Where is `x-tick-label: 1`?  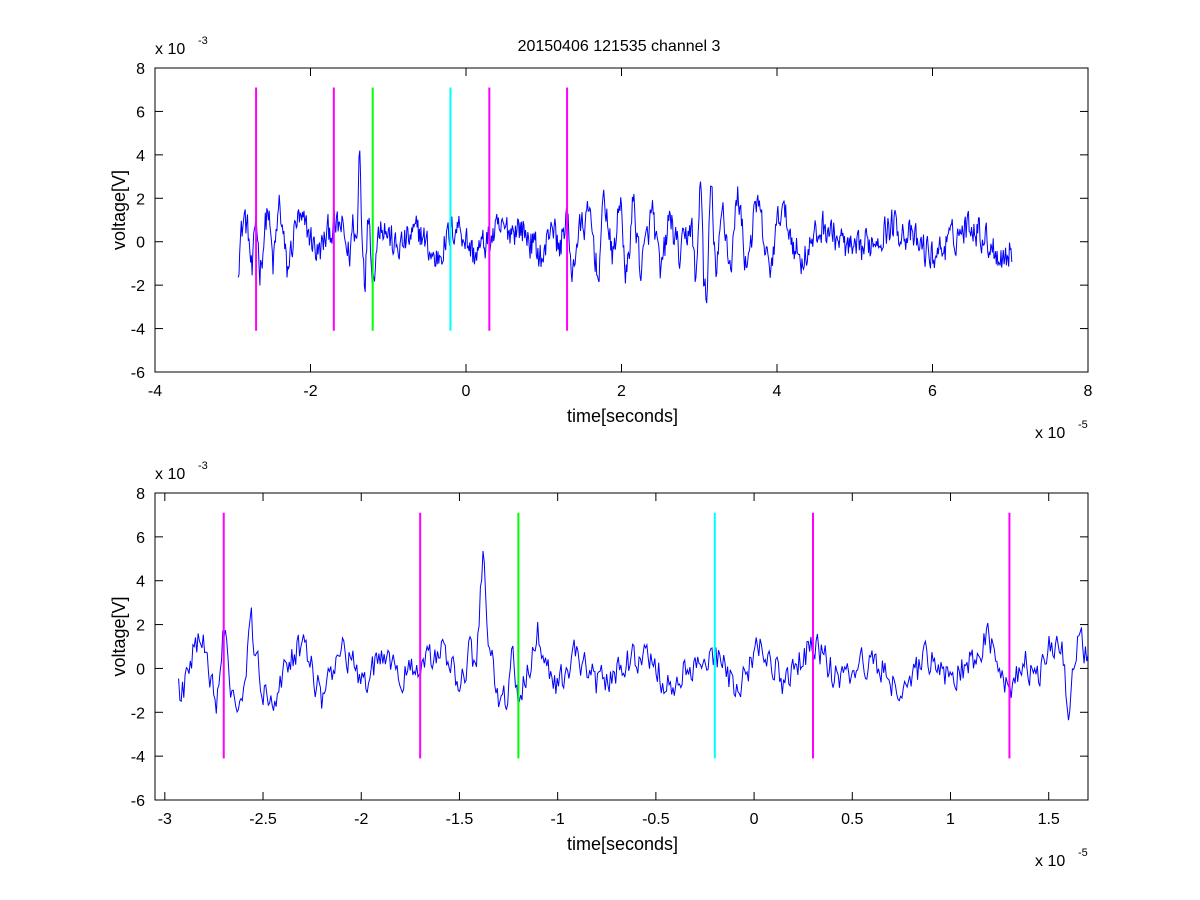 x-tick-label: 1 is located at coordinates (950, 819).